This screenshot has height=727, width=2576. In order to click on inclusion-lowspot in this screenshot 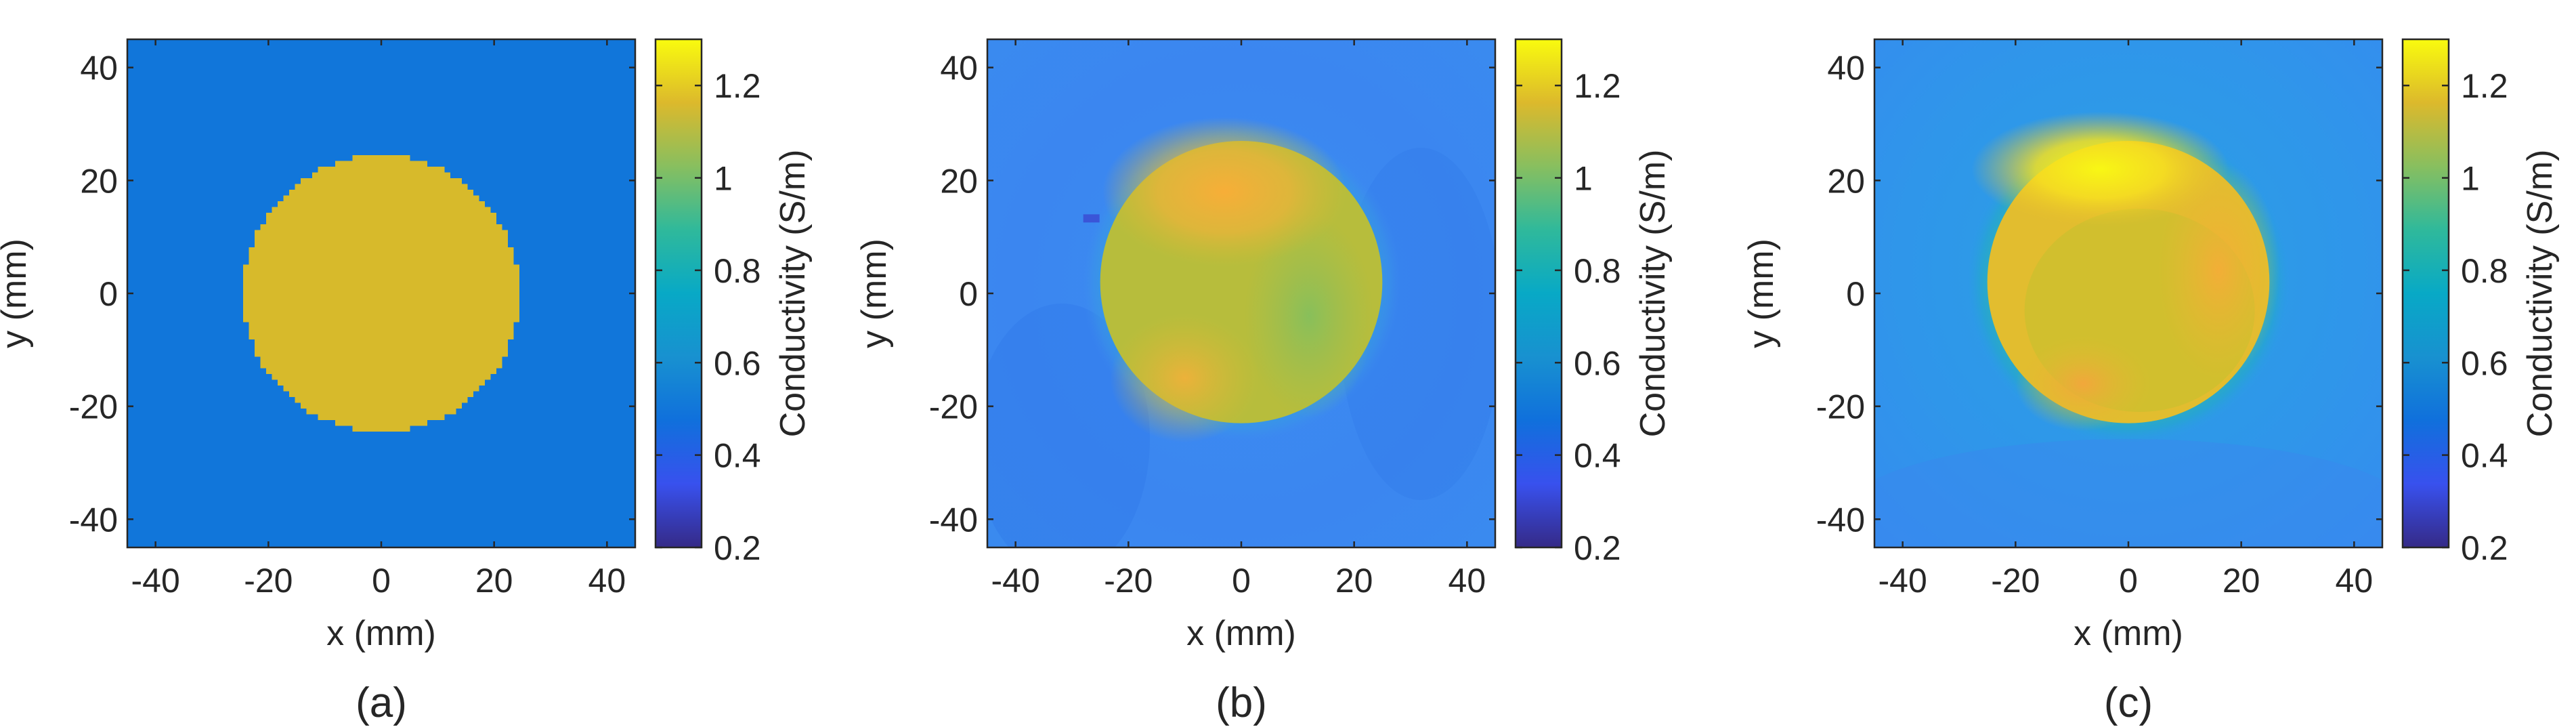, I will do `click(1309, 316)`.